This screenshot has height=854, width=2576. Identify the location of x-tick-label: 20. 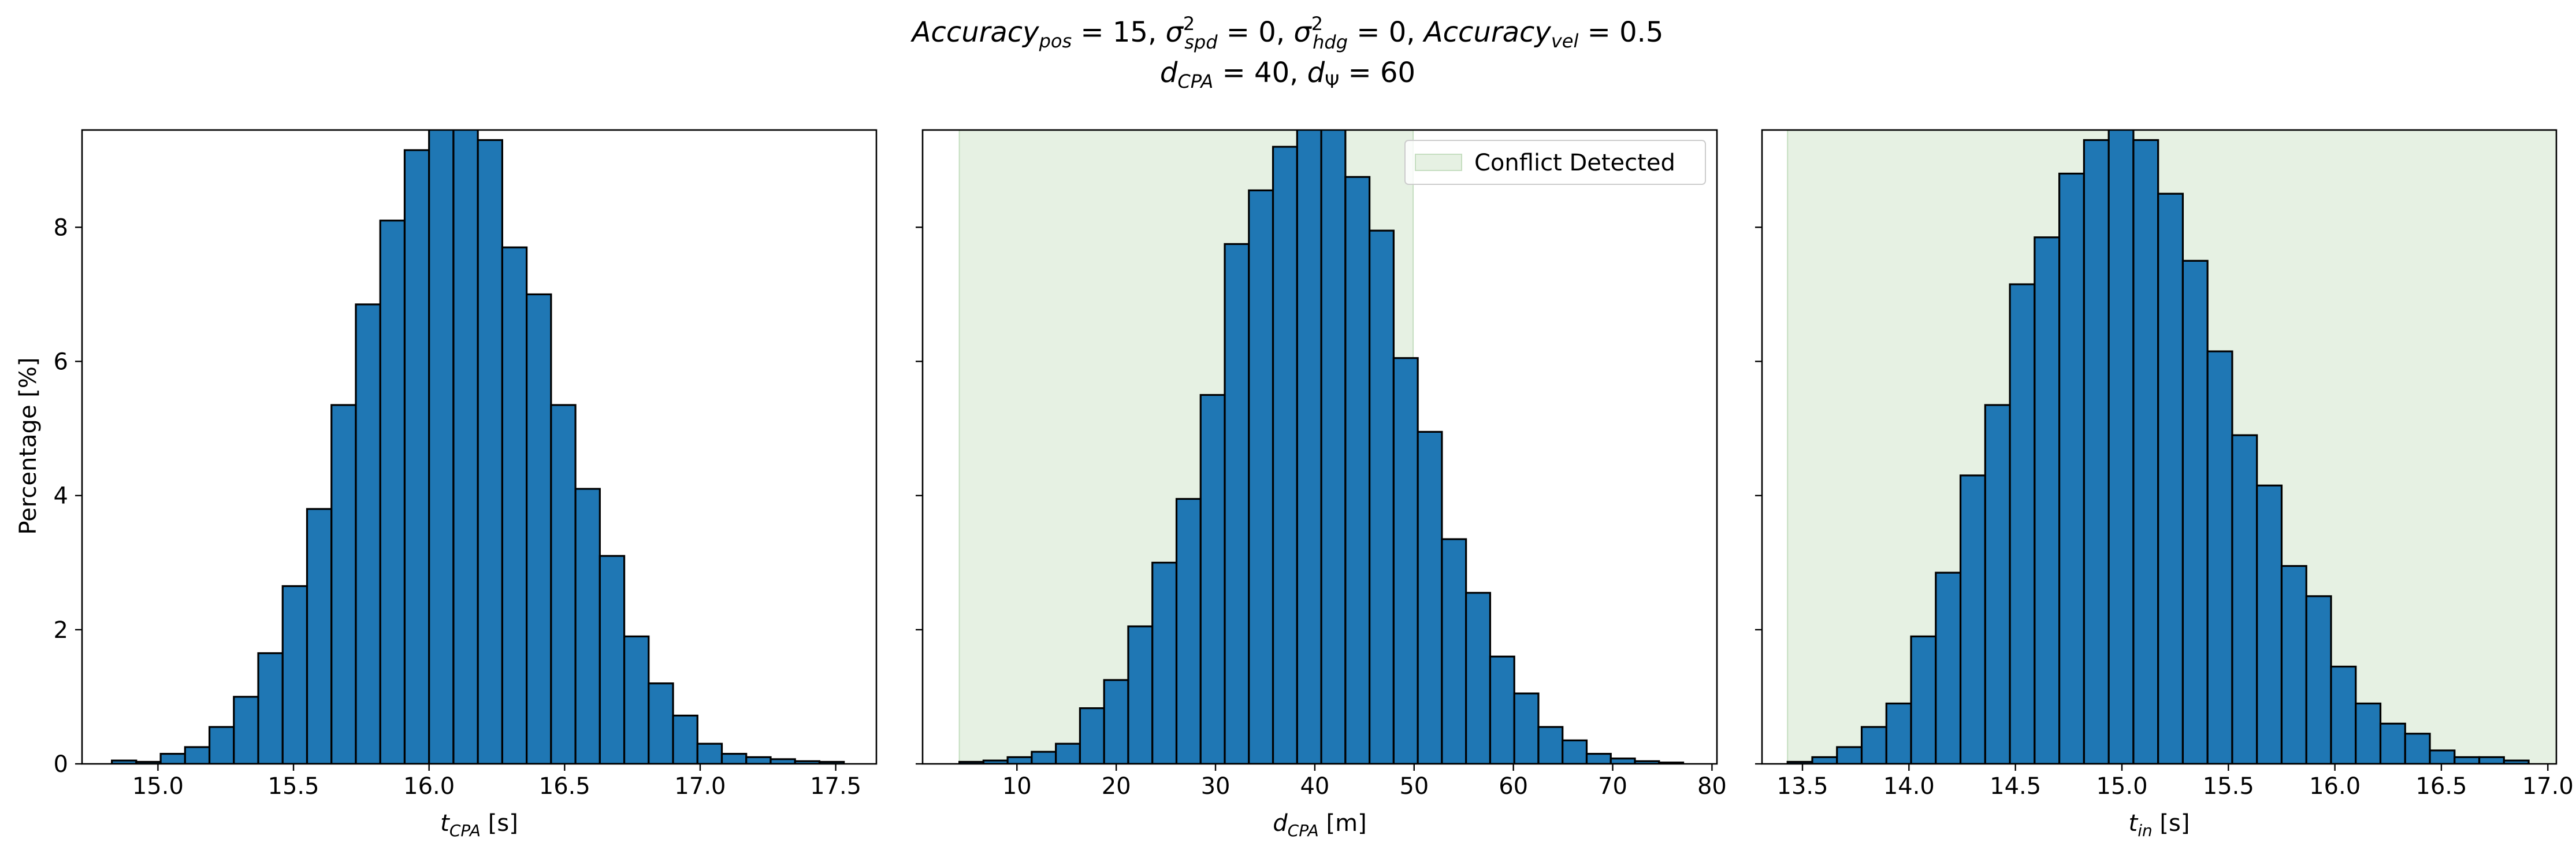
(1116, 786).